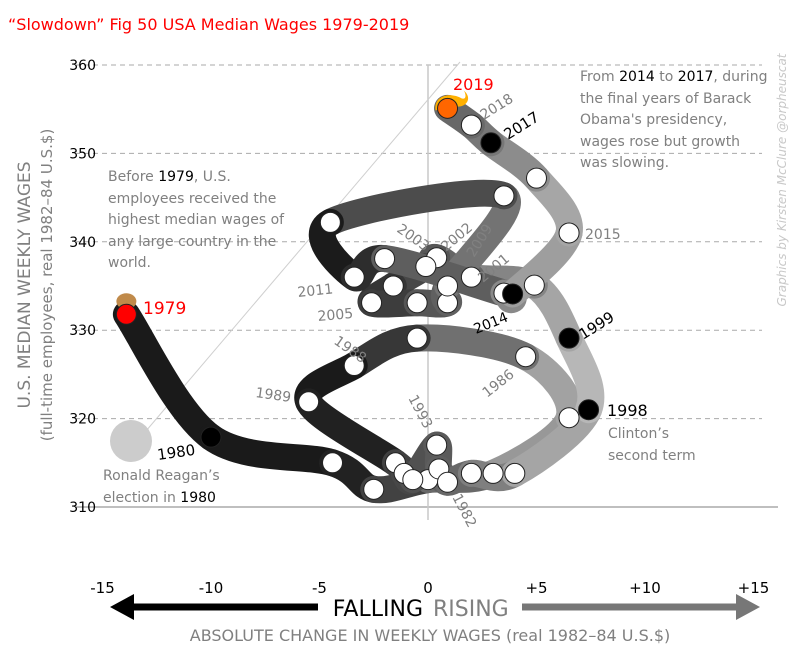  Describe the element at coordinates (471, 125) in the screenshot. I see `year-point-2018` at that location.